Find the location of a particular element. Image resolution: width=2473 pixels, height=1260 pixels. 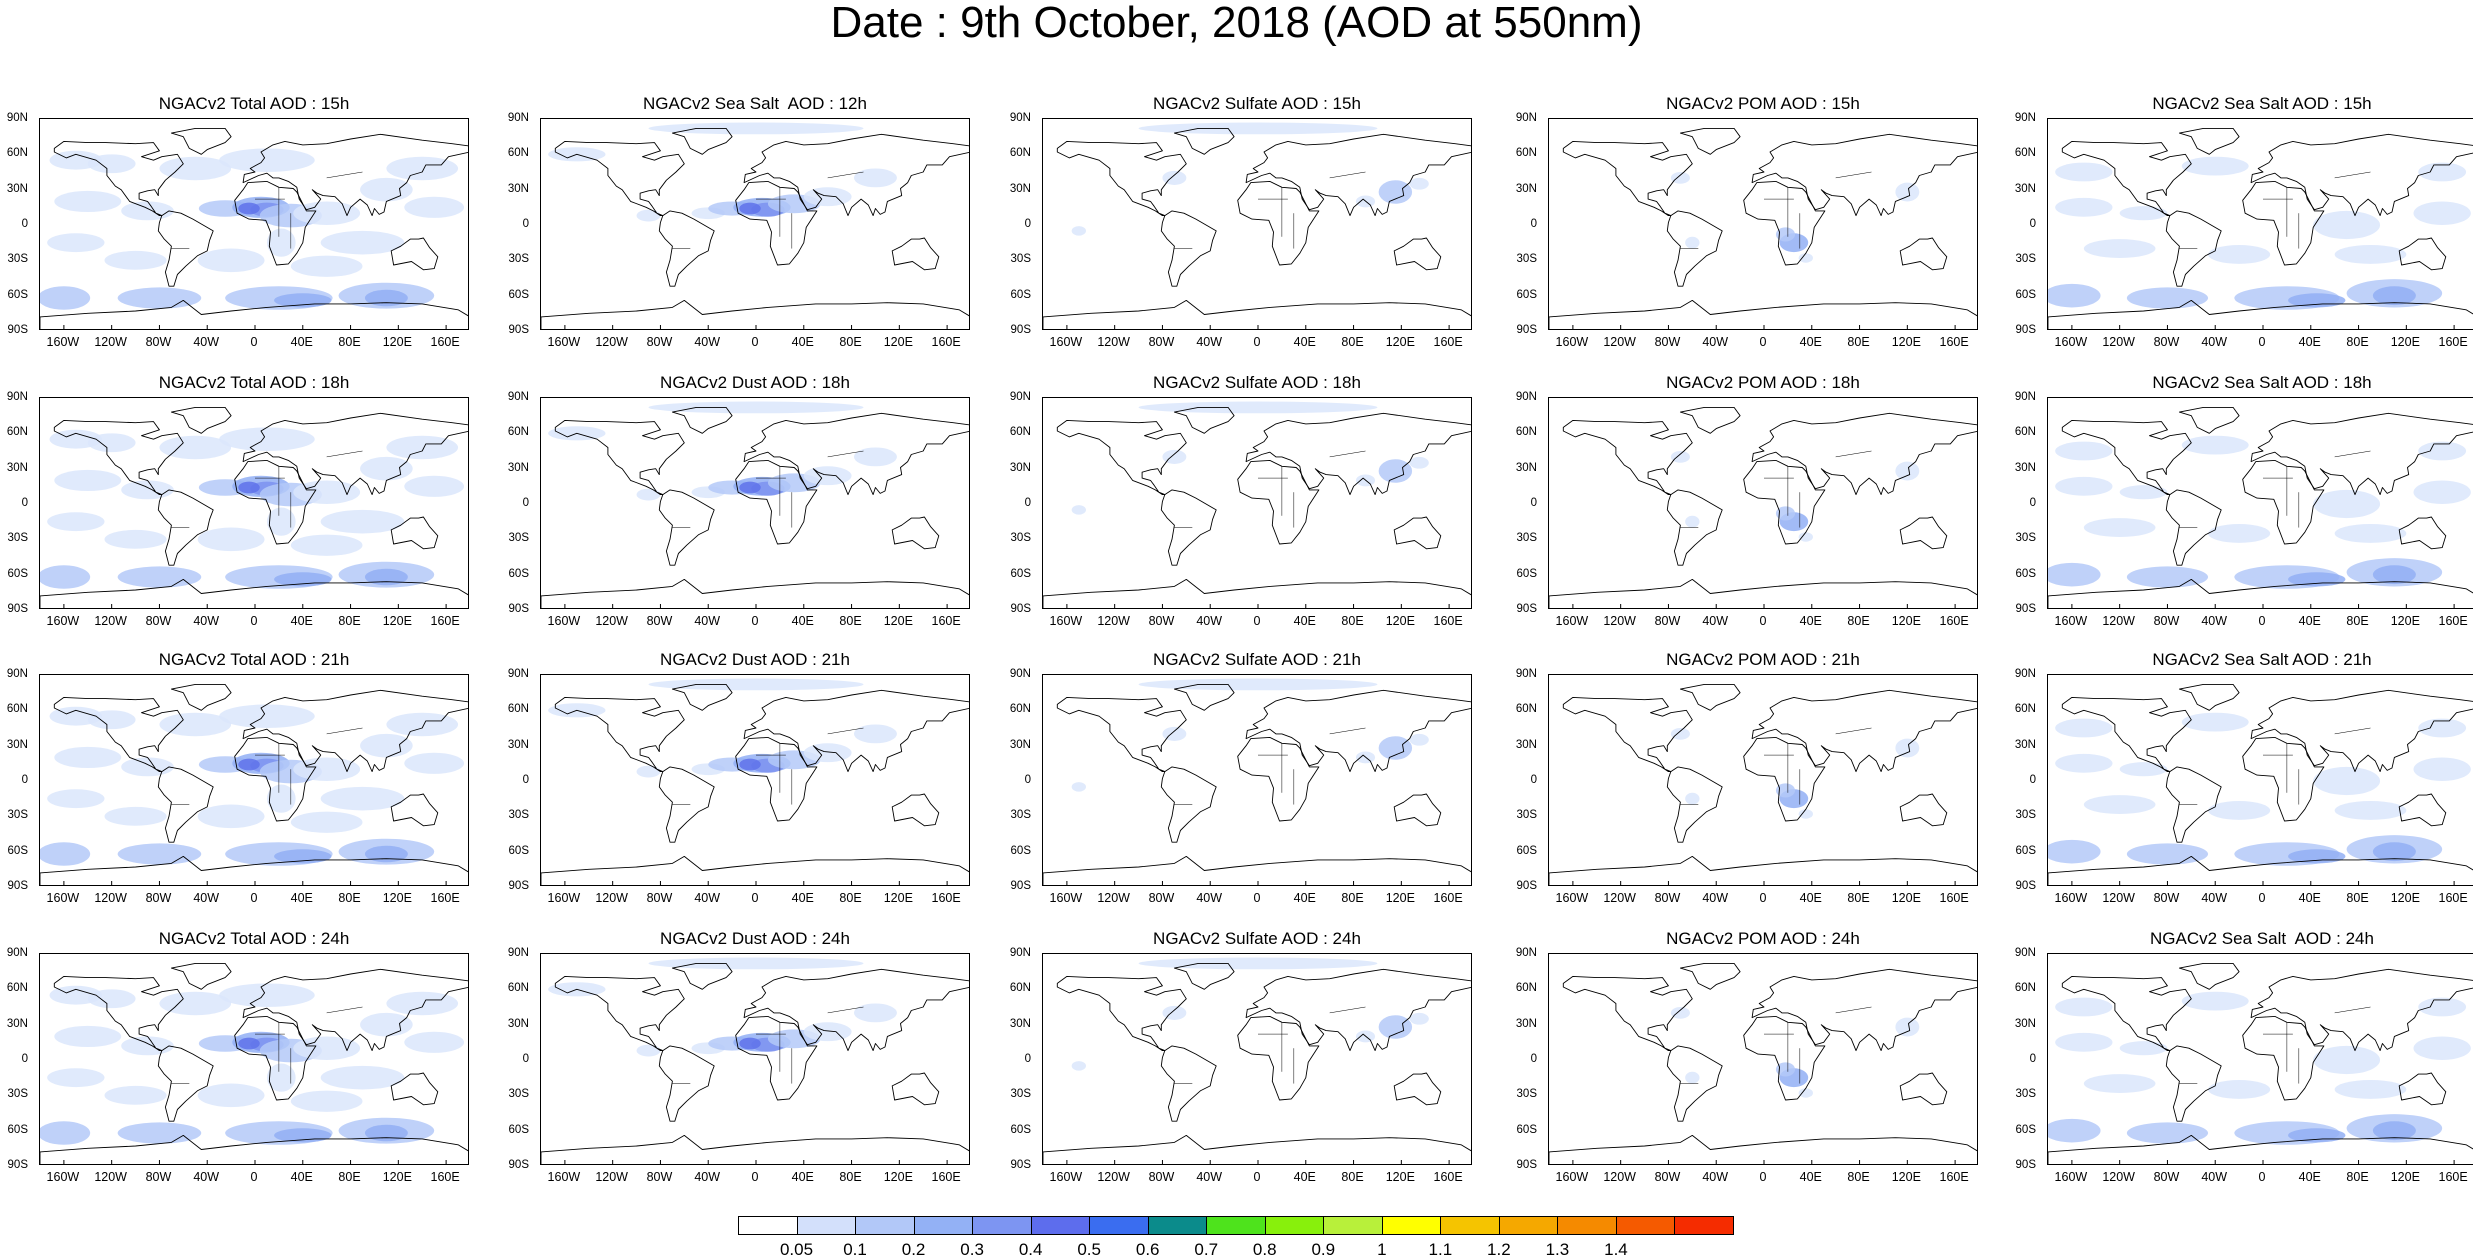

country-border is located at coordinates (2352, 454).